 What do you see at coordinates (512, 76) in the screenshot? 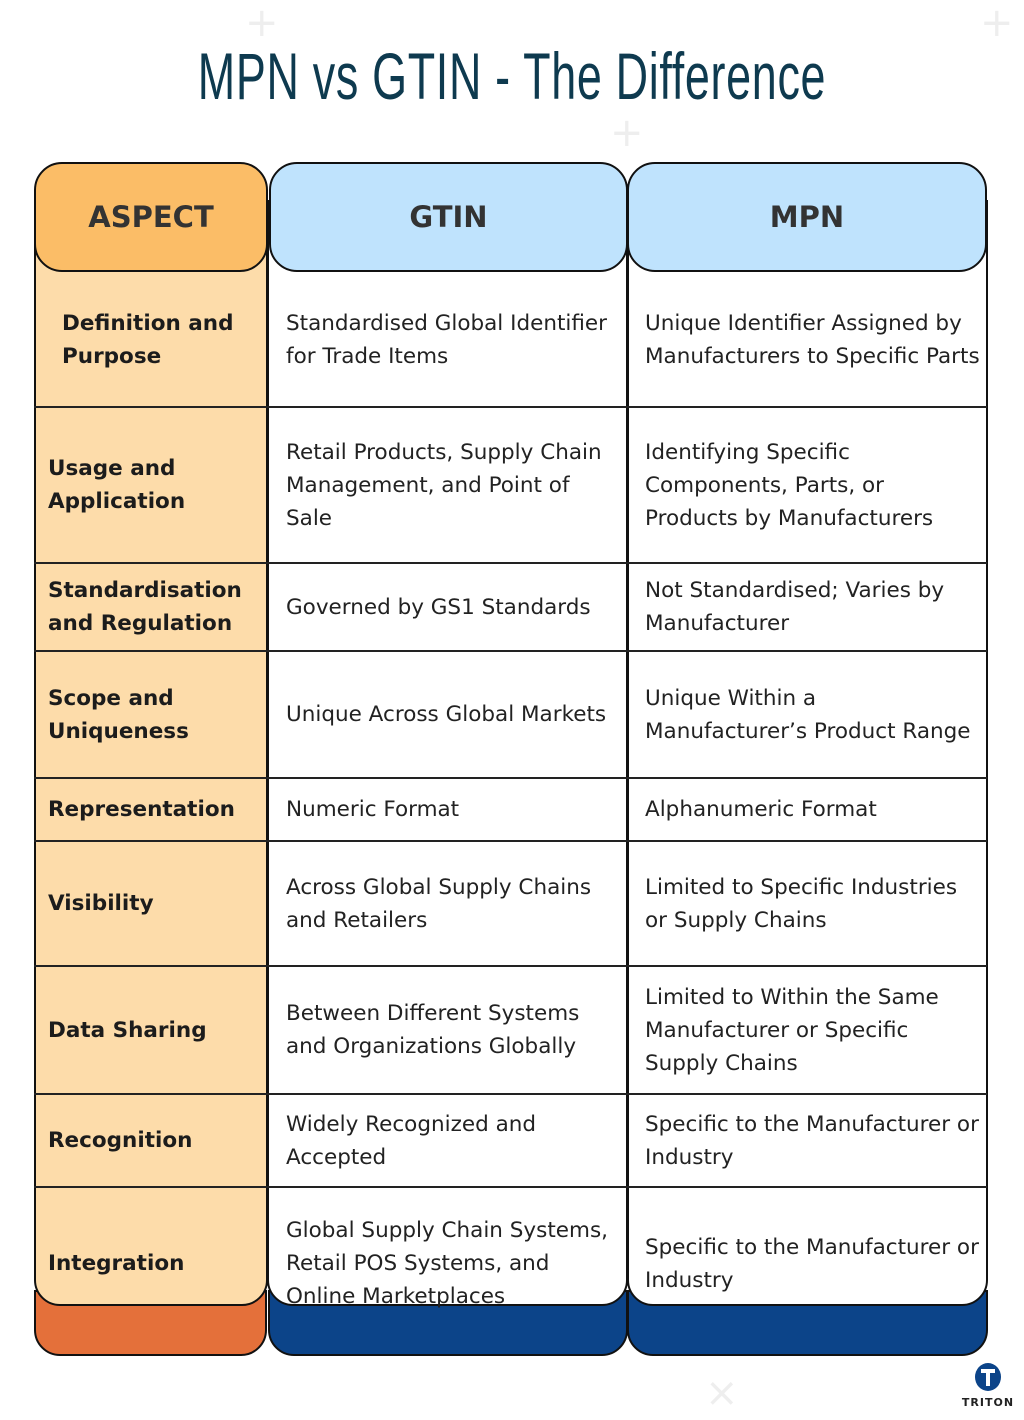
I see `page-title: MPN vs GTIN - The Difference` at bounding box center [512, 76].